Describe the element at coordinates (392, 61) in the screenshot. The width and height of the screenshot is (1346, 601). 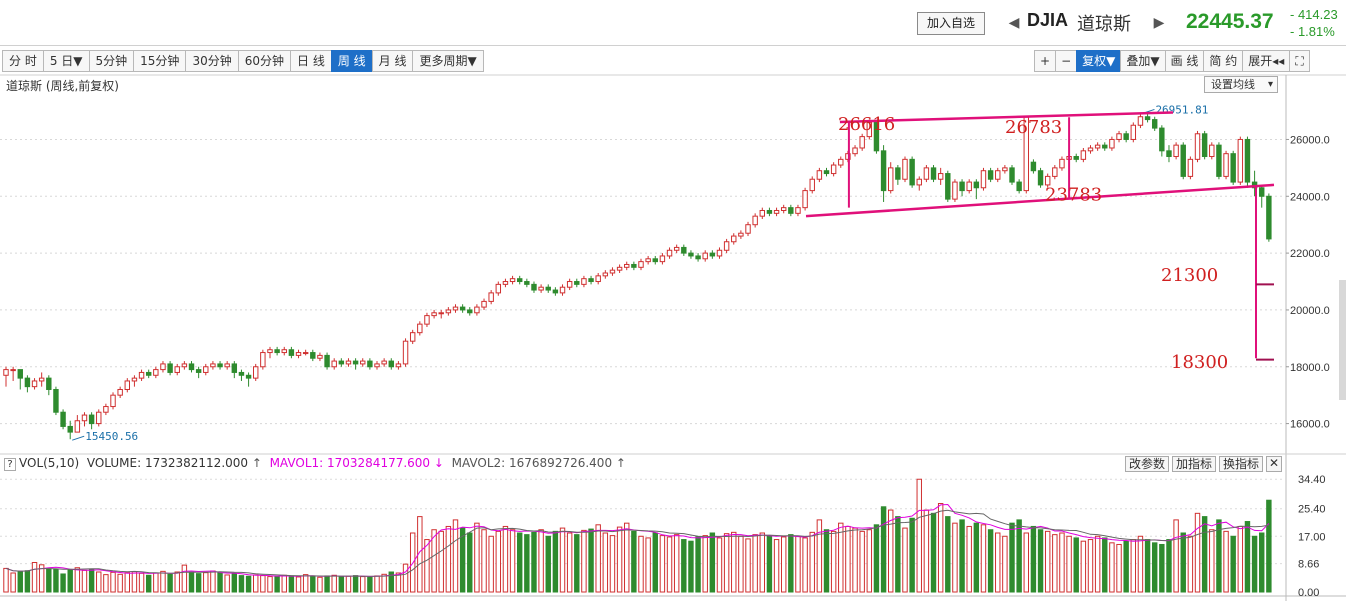
I see `tab-period-8: 月 线` at that location.